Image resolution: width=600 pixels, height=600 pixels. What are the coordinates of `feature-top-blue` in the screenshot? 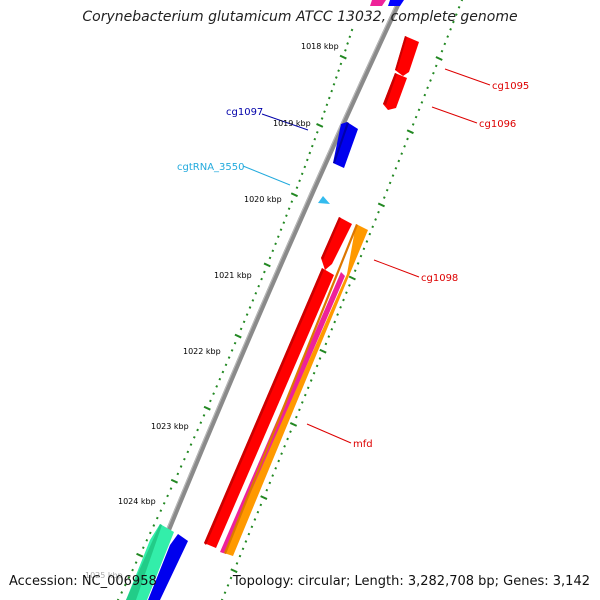 It's located at (396, 3).